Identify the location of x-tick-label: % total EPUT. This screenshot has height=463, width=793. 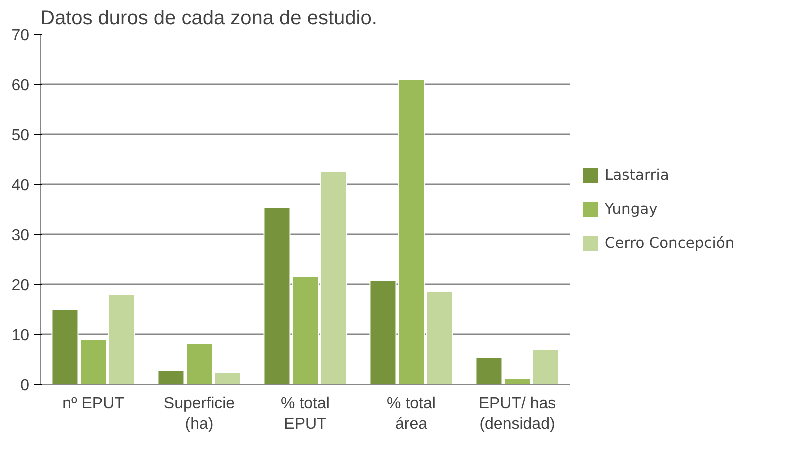
(305, 414).